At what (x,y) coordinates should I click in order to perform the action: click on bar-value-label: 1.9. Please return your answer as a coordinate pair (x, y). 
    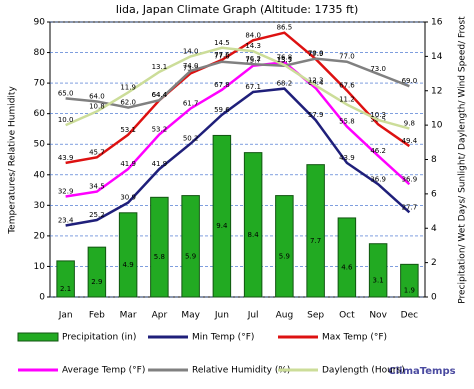
    Looking at the image, I should click on (409, 291).